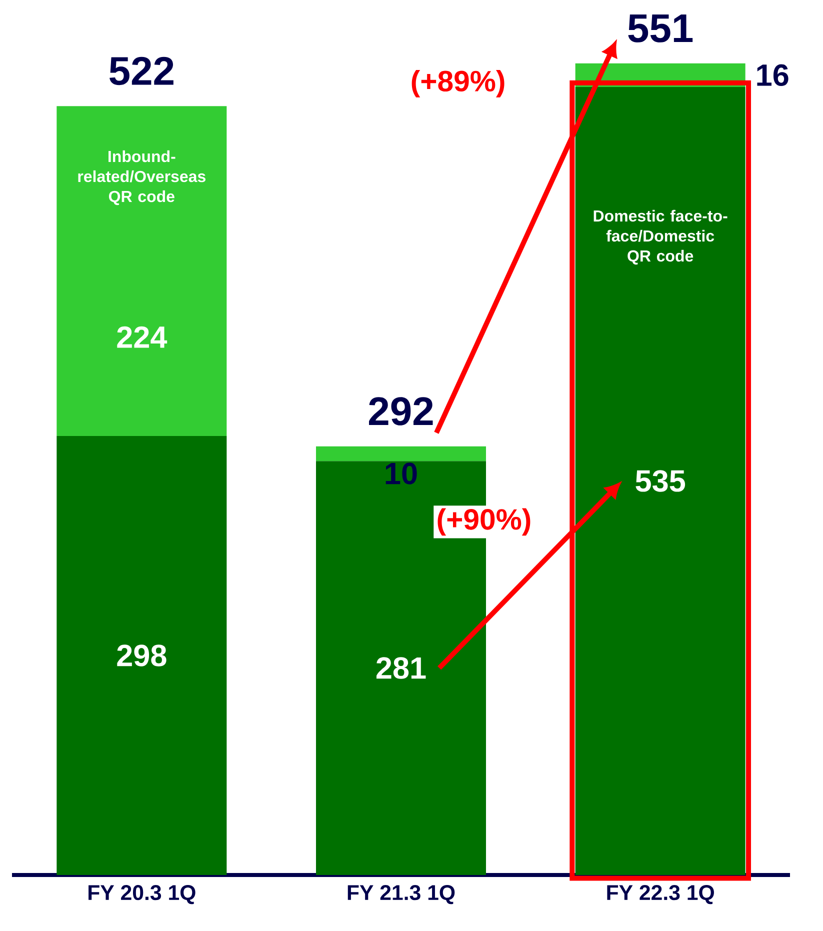  I want to click on data-label: 10, so click(401, 473).